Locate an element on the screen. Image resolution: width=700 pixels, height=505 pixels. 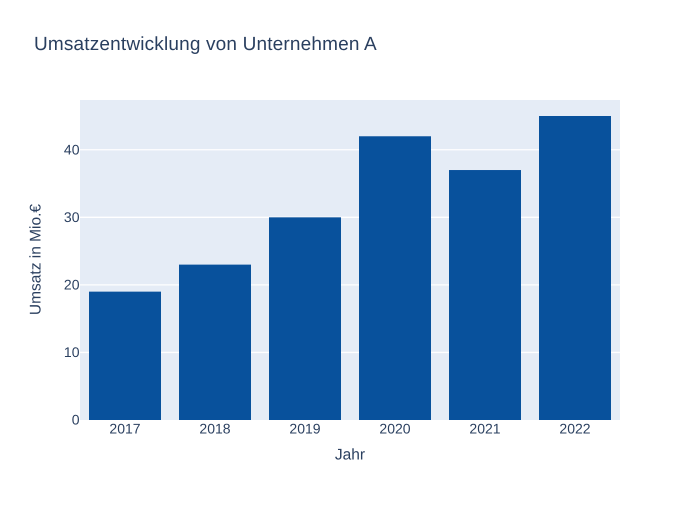
svg-text: 10 is located at coordinates (72, 352).